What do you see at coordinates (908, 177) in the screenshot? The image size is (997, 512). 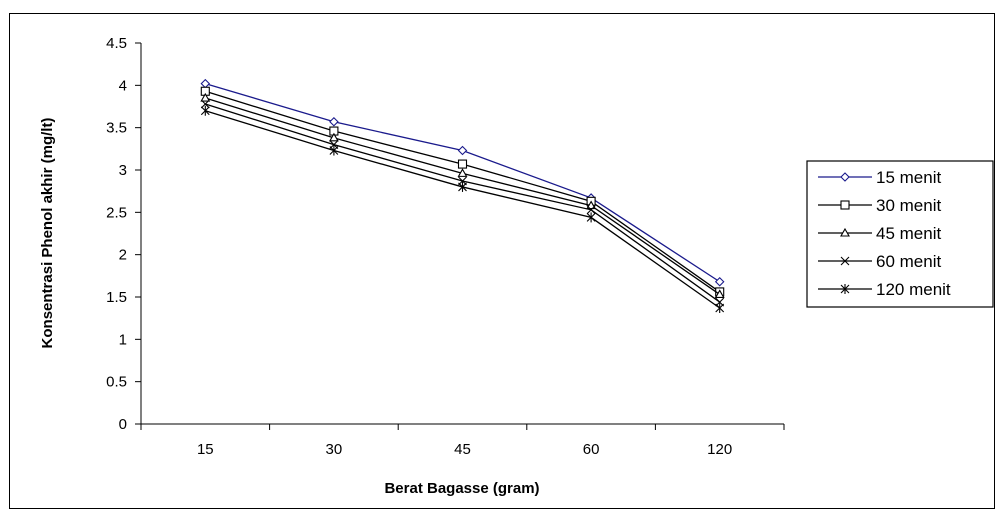 I see `legend-label: 15 menit` at bounding box center [908, 177].